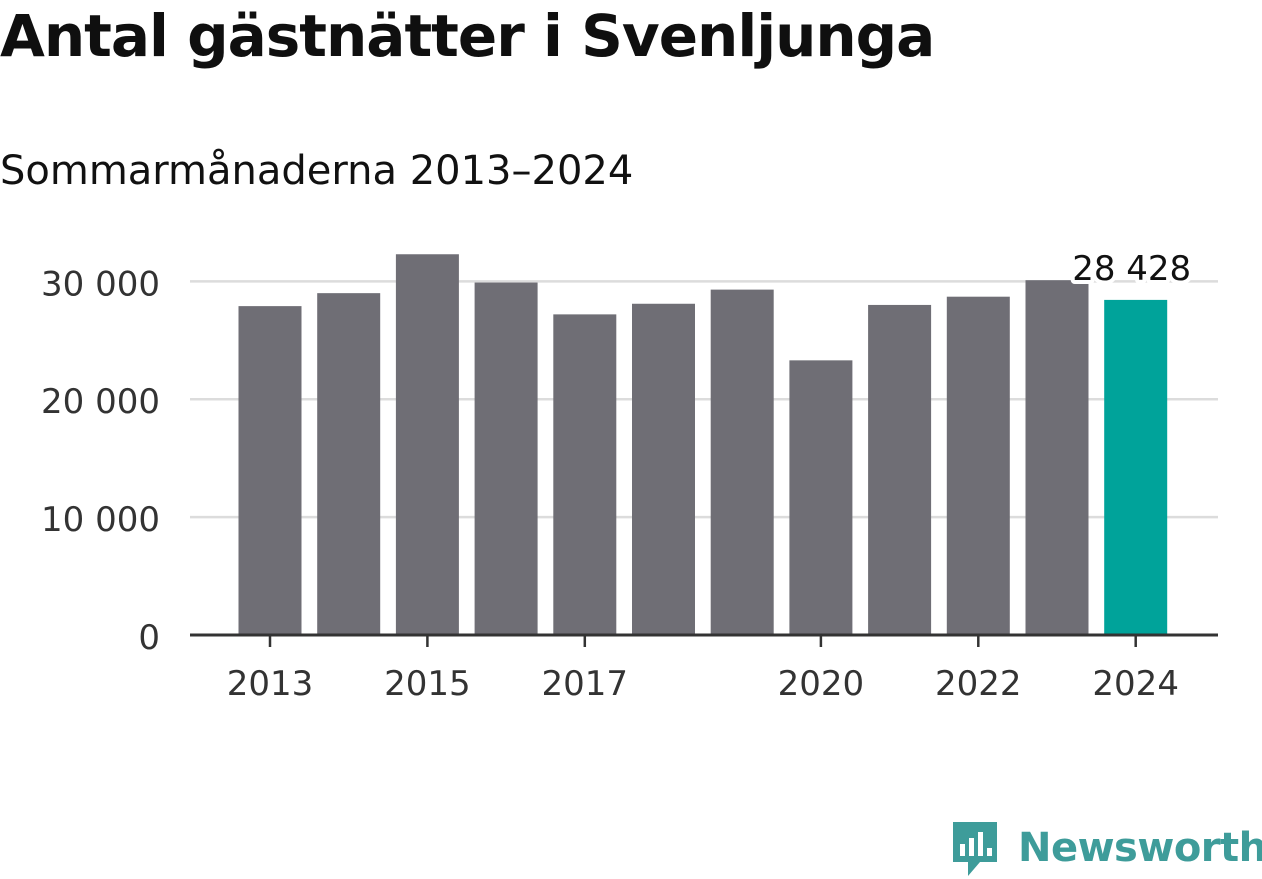  Describe the element at coordinates (821, 684) in the screenshot. I see `x-tick-label: 2020` at that location.